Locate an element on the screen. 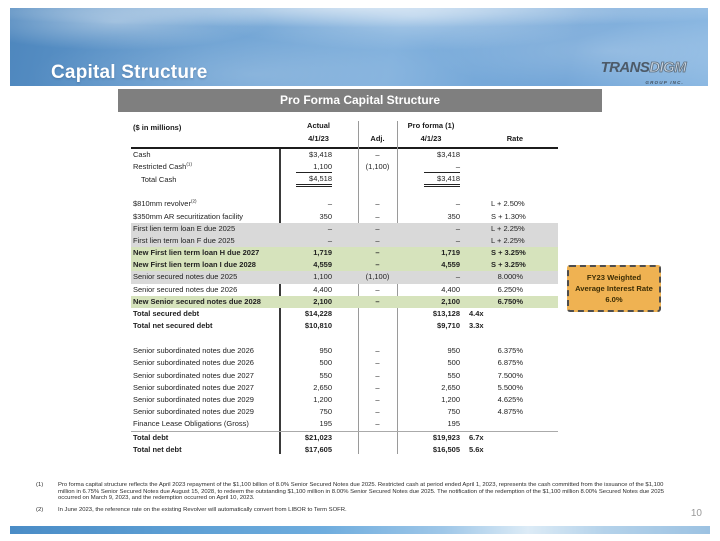 The height and width of the screenshot is (541, 720). table-row: Total secured debt $14,228 $13,128 4.4x is located at coordinates (344, 314).